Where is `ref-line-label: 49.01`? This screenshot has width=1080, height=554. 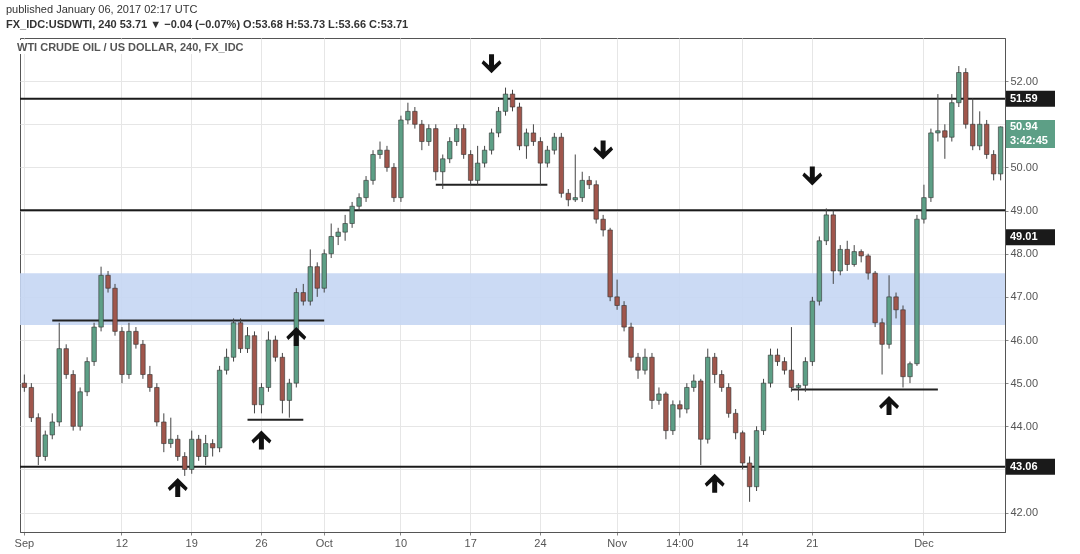
ref-line-label: 49.01 is located at coordinates (1024, 236).